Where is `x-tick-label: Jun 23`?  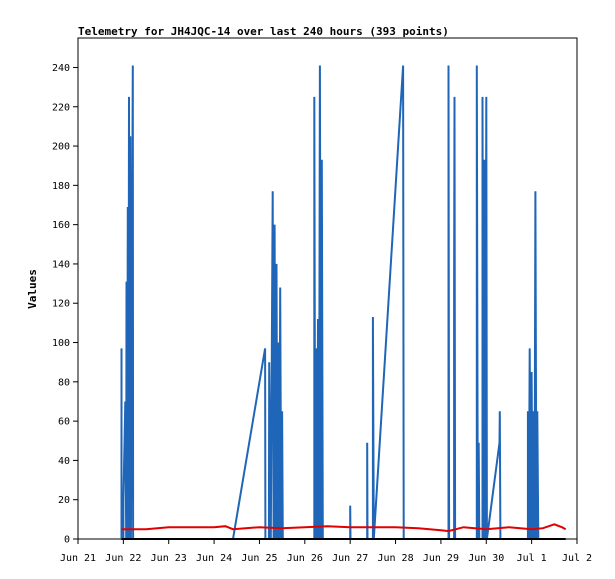
x-tick-label: Jun 23 is located at coordinates (169, 558).